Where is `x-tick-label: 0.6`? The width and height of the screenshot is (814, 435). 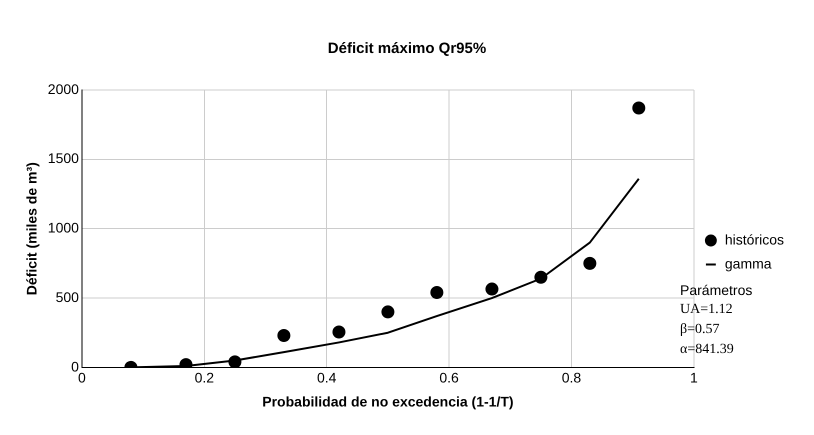 x-tick-label: 0.6 is located at coordinates (449, 378).